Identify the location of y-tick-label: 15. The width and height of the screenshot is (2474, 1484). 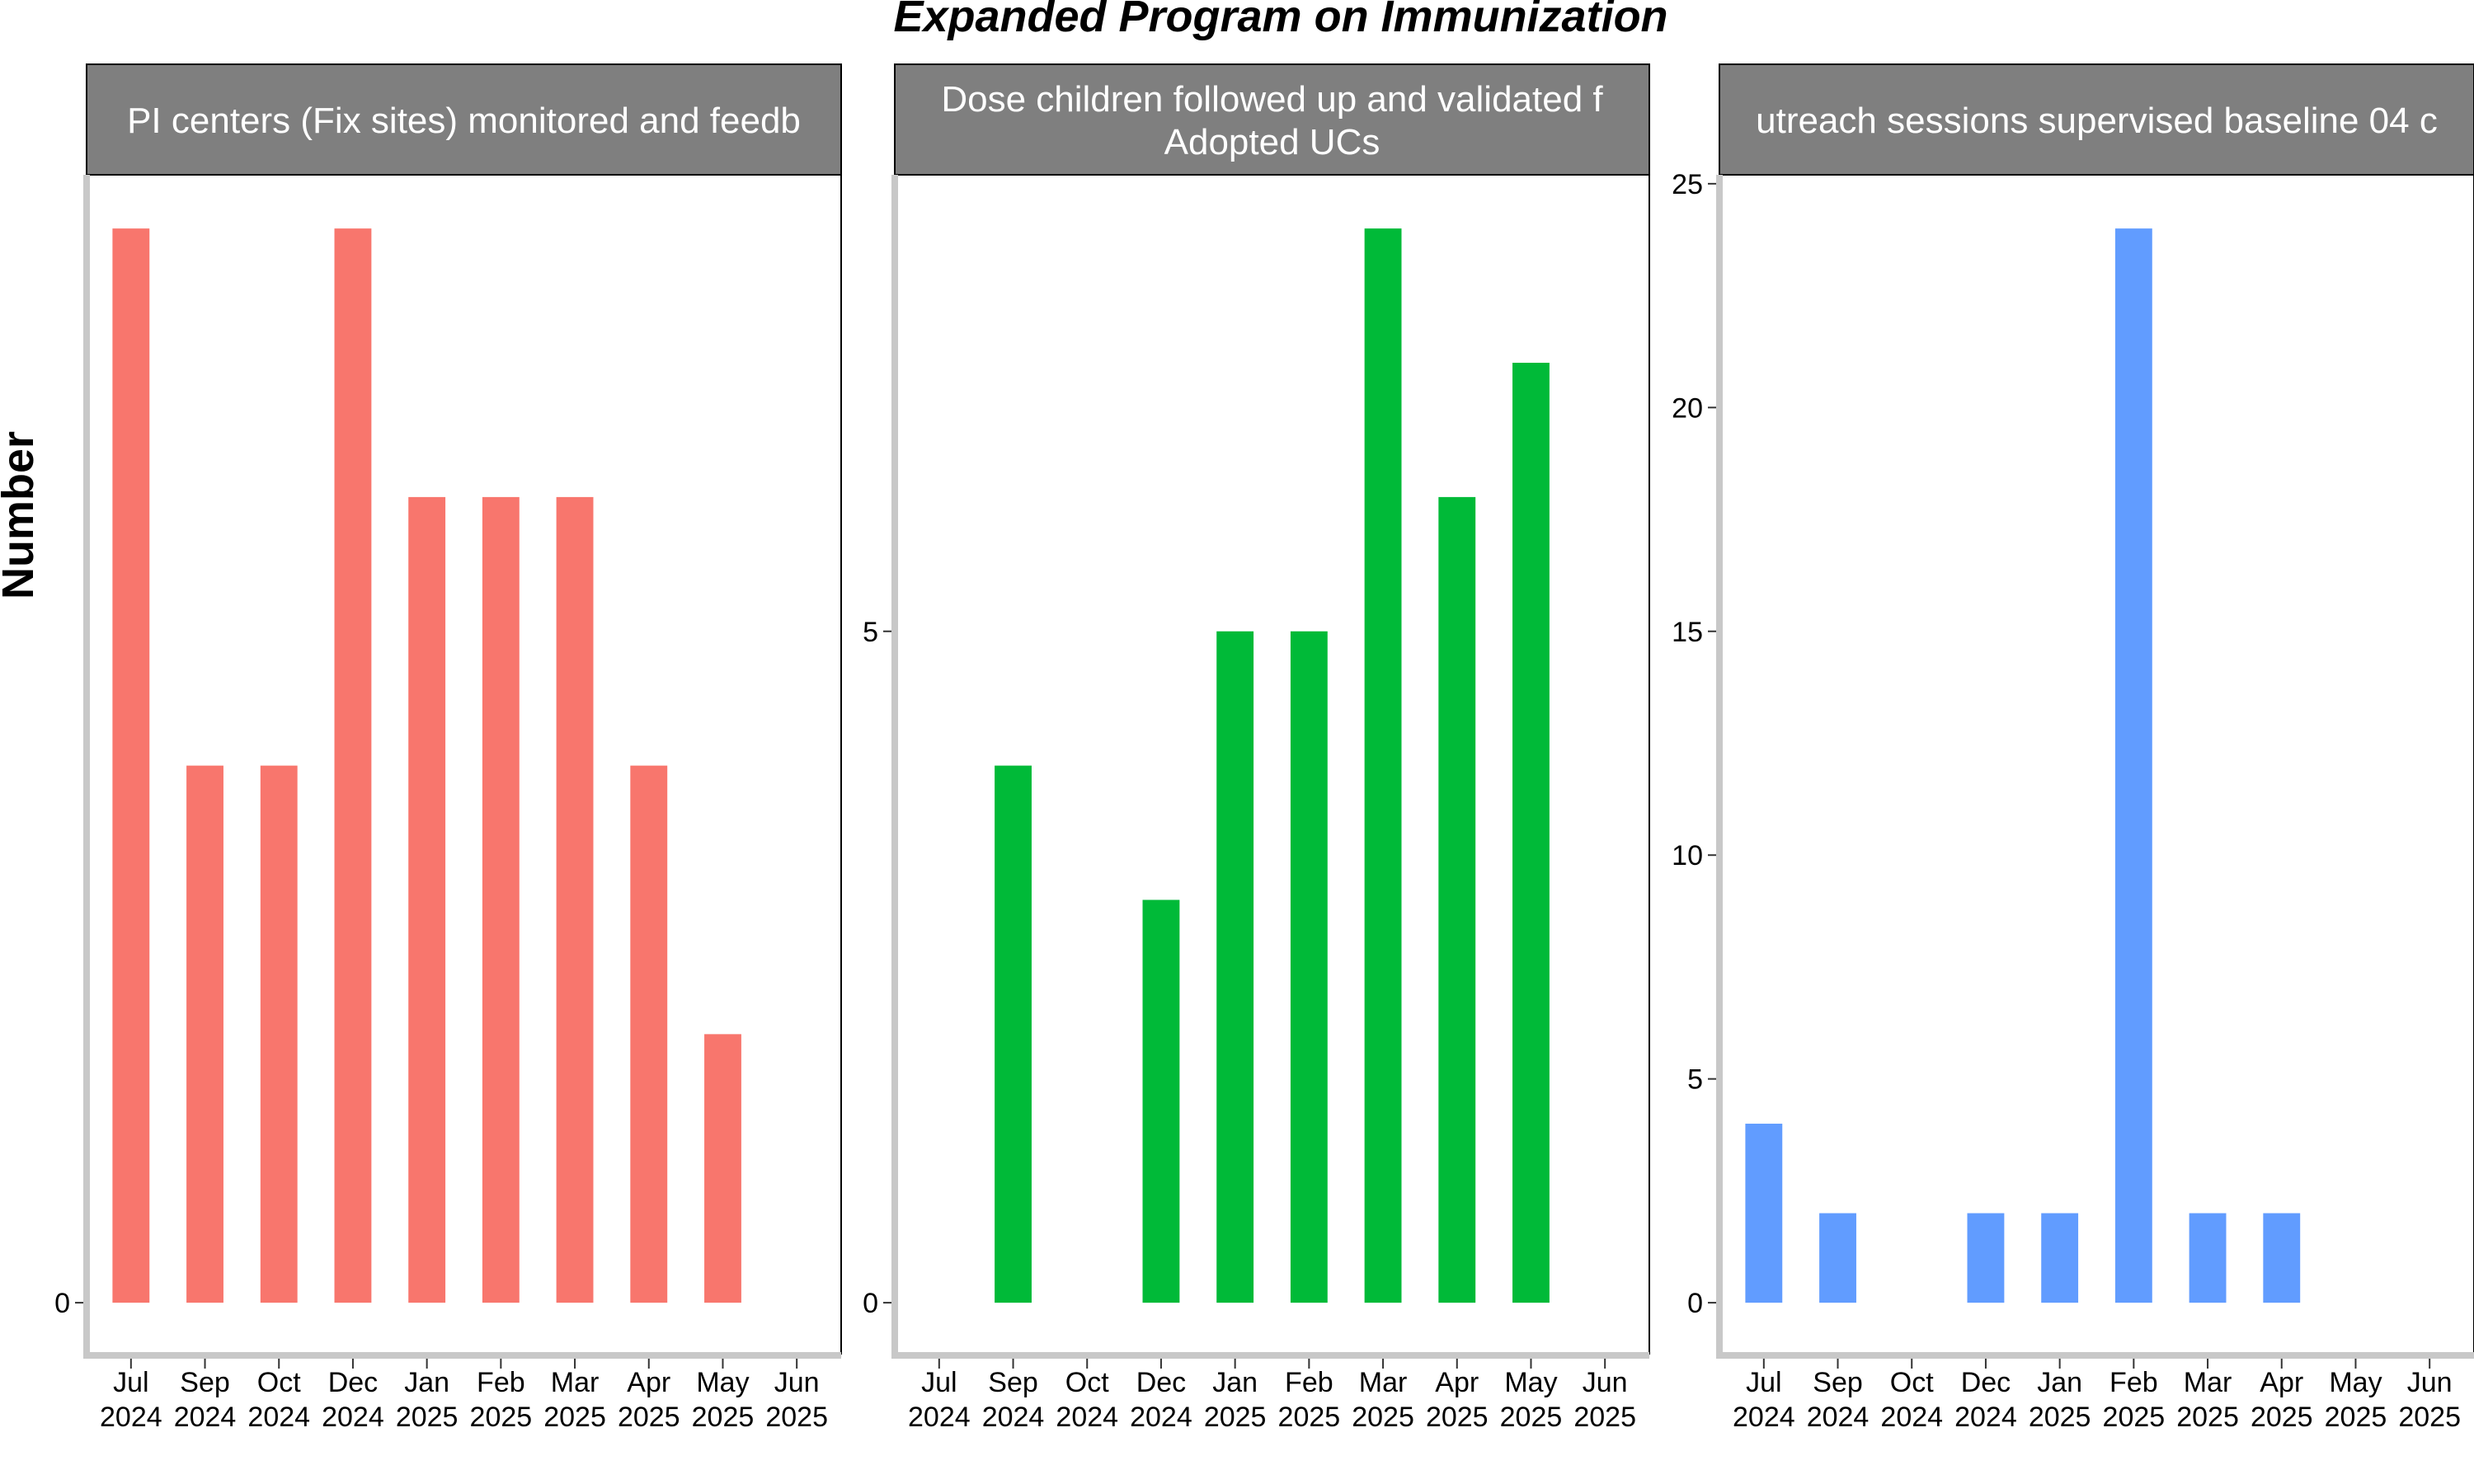
(1687, 632).